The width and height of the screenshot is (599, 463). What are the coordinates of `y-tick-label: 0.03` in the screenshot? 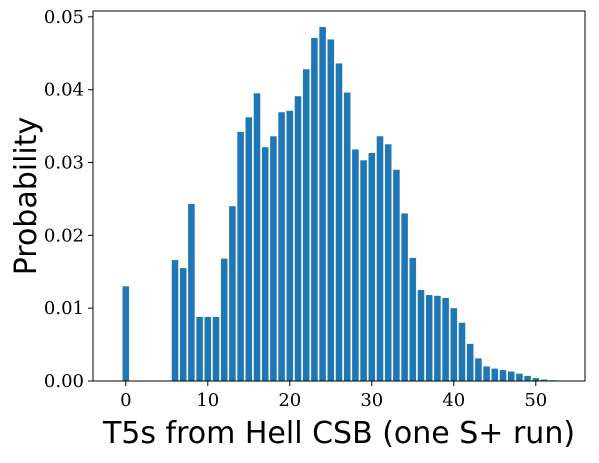 It's located at (64, 162).